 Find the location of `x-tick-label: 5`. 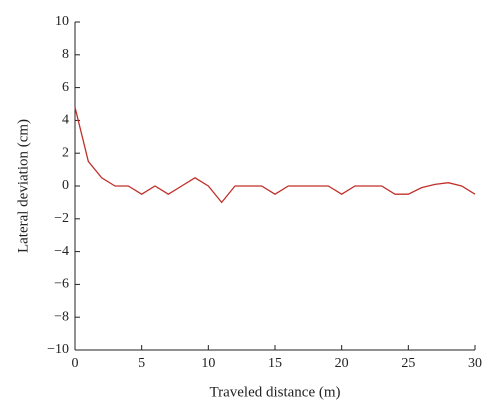

x-tick-label: 5 is located at coordinates (141, 363).